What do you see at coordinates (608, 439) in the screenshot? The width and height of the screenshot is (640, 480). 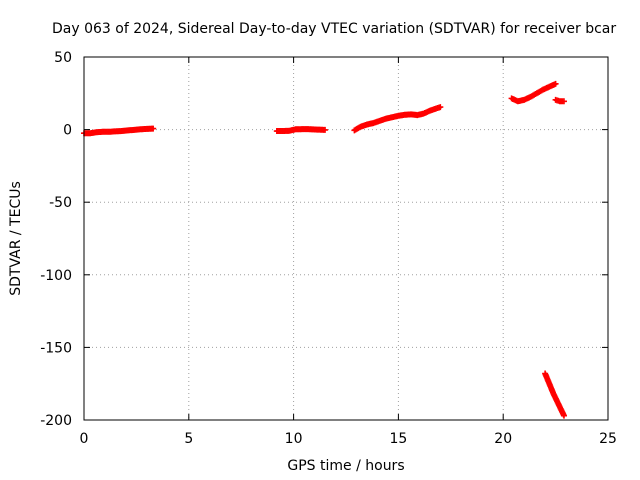 I see `x-tick-label: 25` at bounding box center [608, 439].